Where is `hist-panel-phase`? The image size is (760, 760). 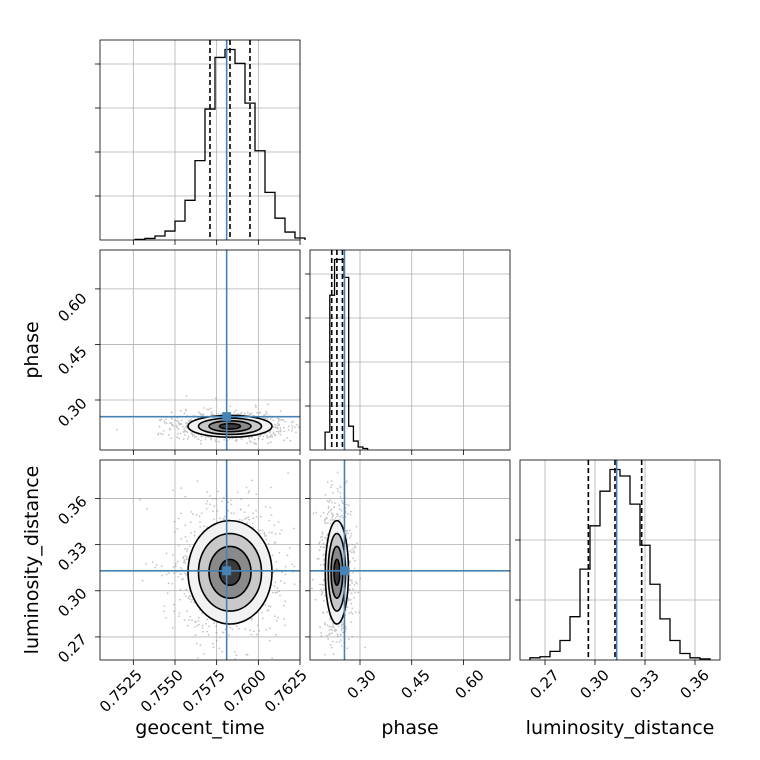 hist-panel-phase is located at coordinates (408, 352).